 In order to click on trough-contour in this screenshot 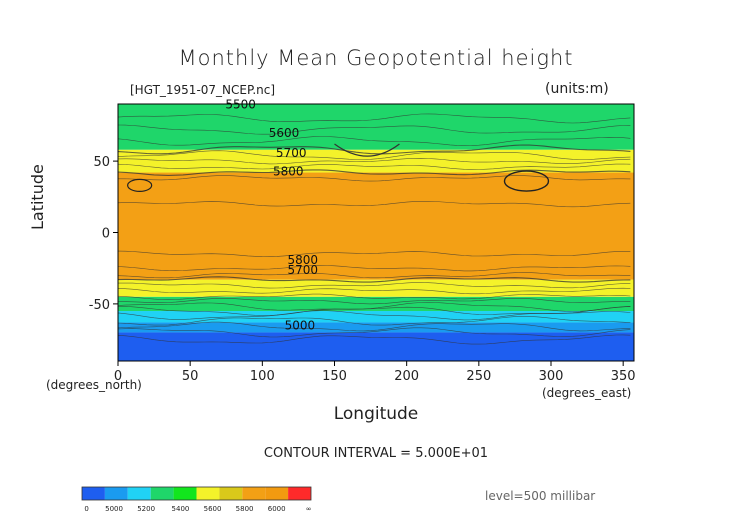, I will do `click(367, 150)`.